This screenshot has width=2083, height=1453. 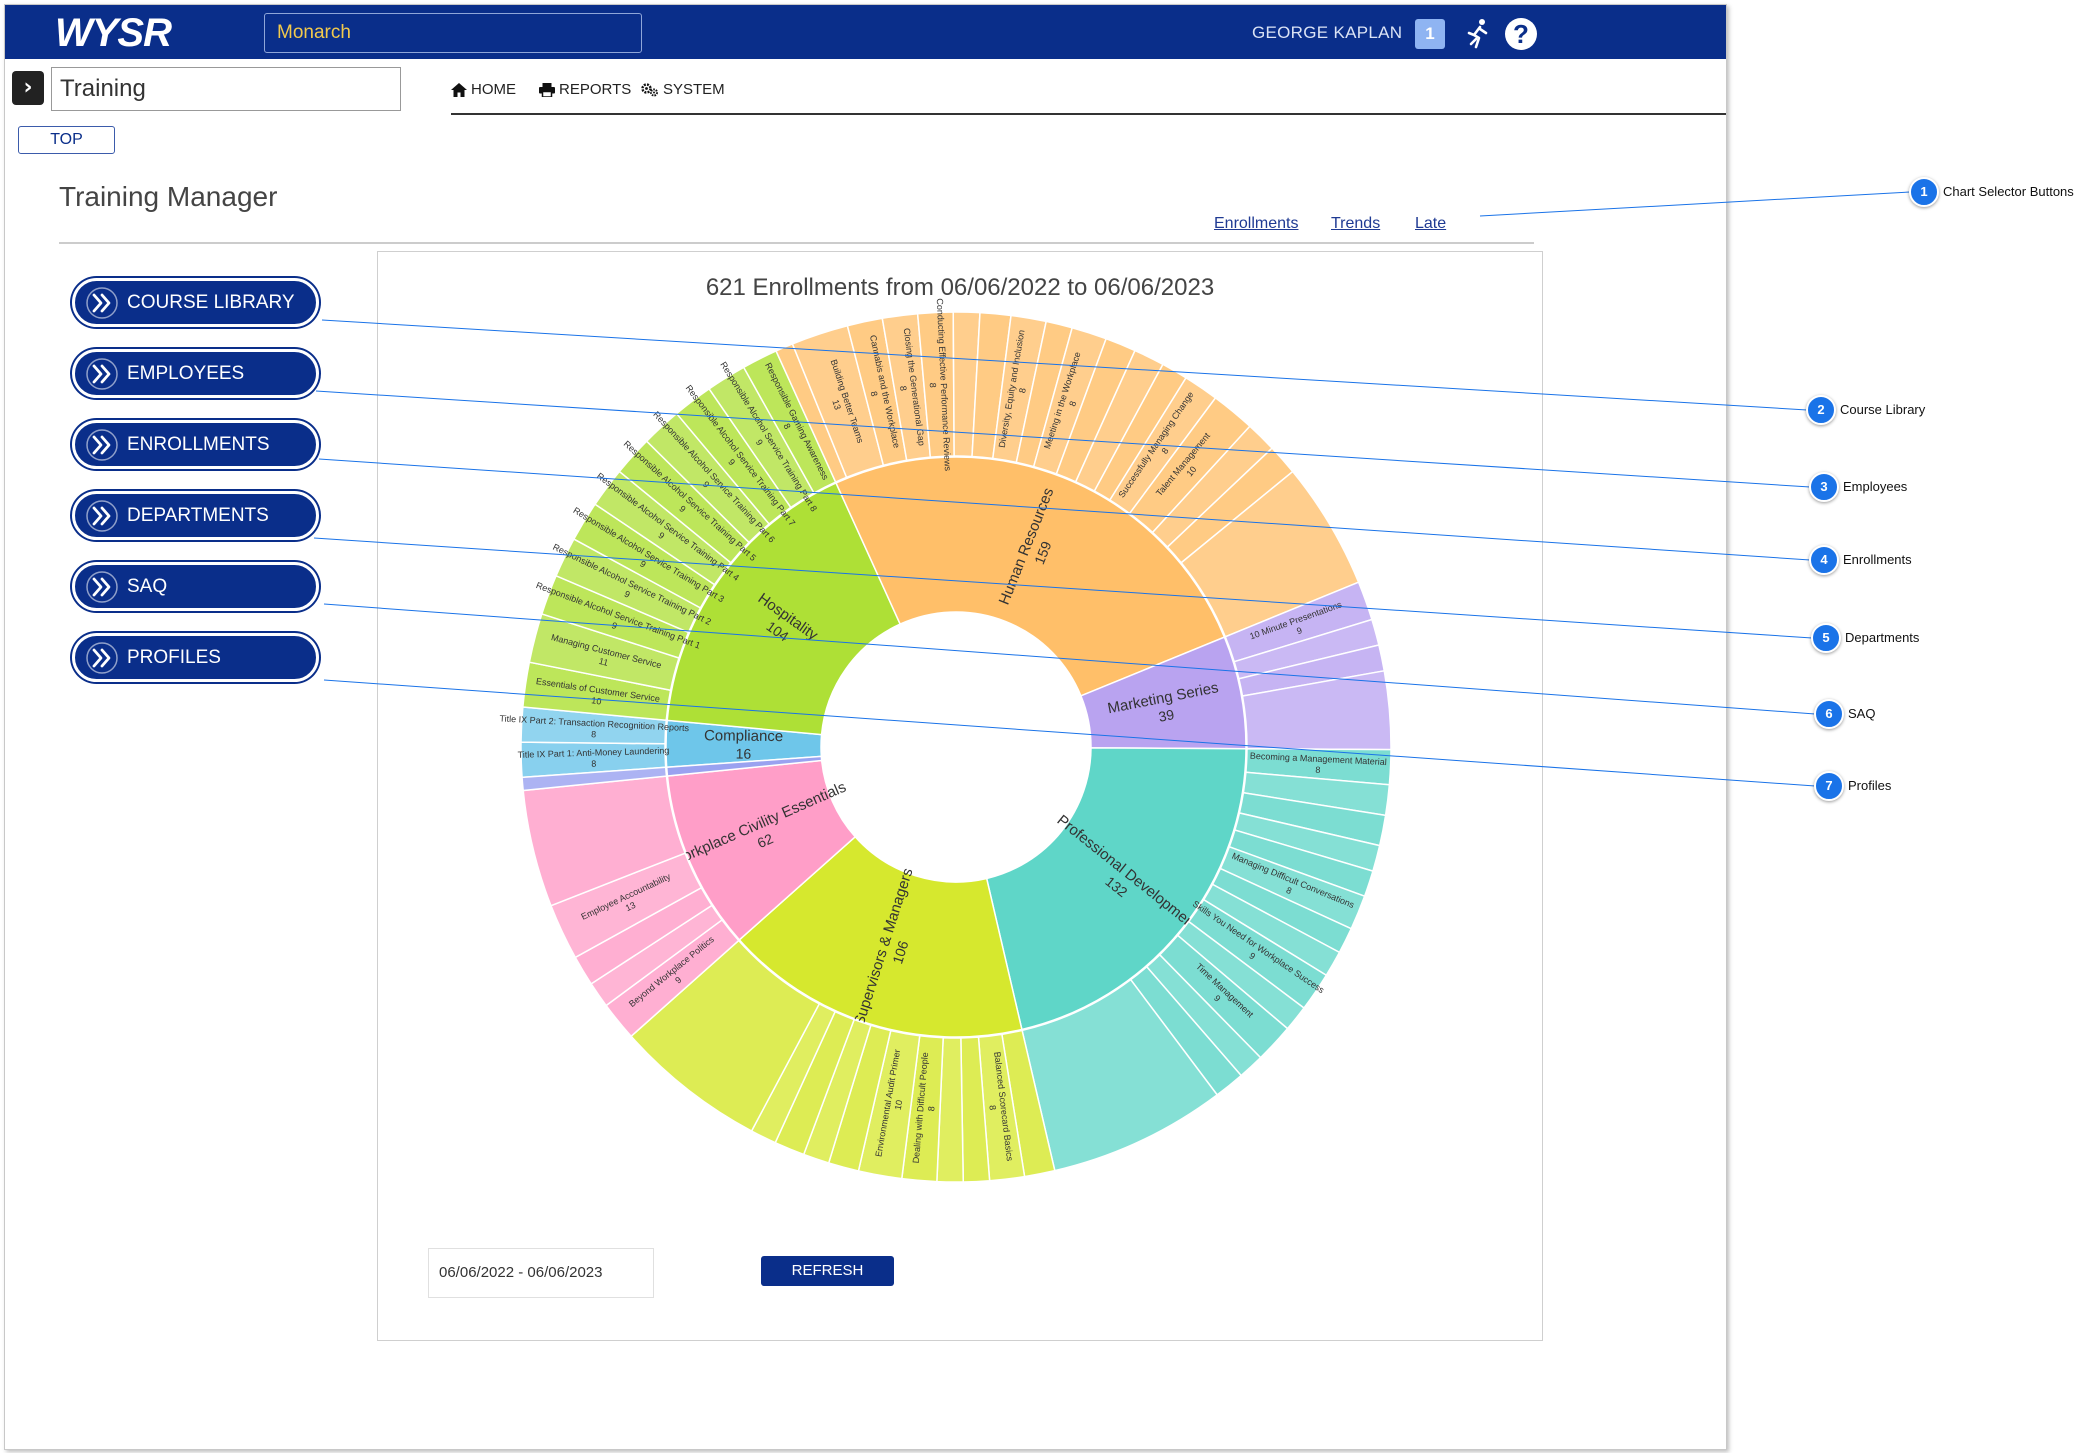 I want to click on date-range-input: 06/06/2022 - 06/06/2023, so click(x=541, y=1273).